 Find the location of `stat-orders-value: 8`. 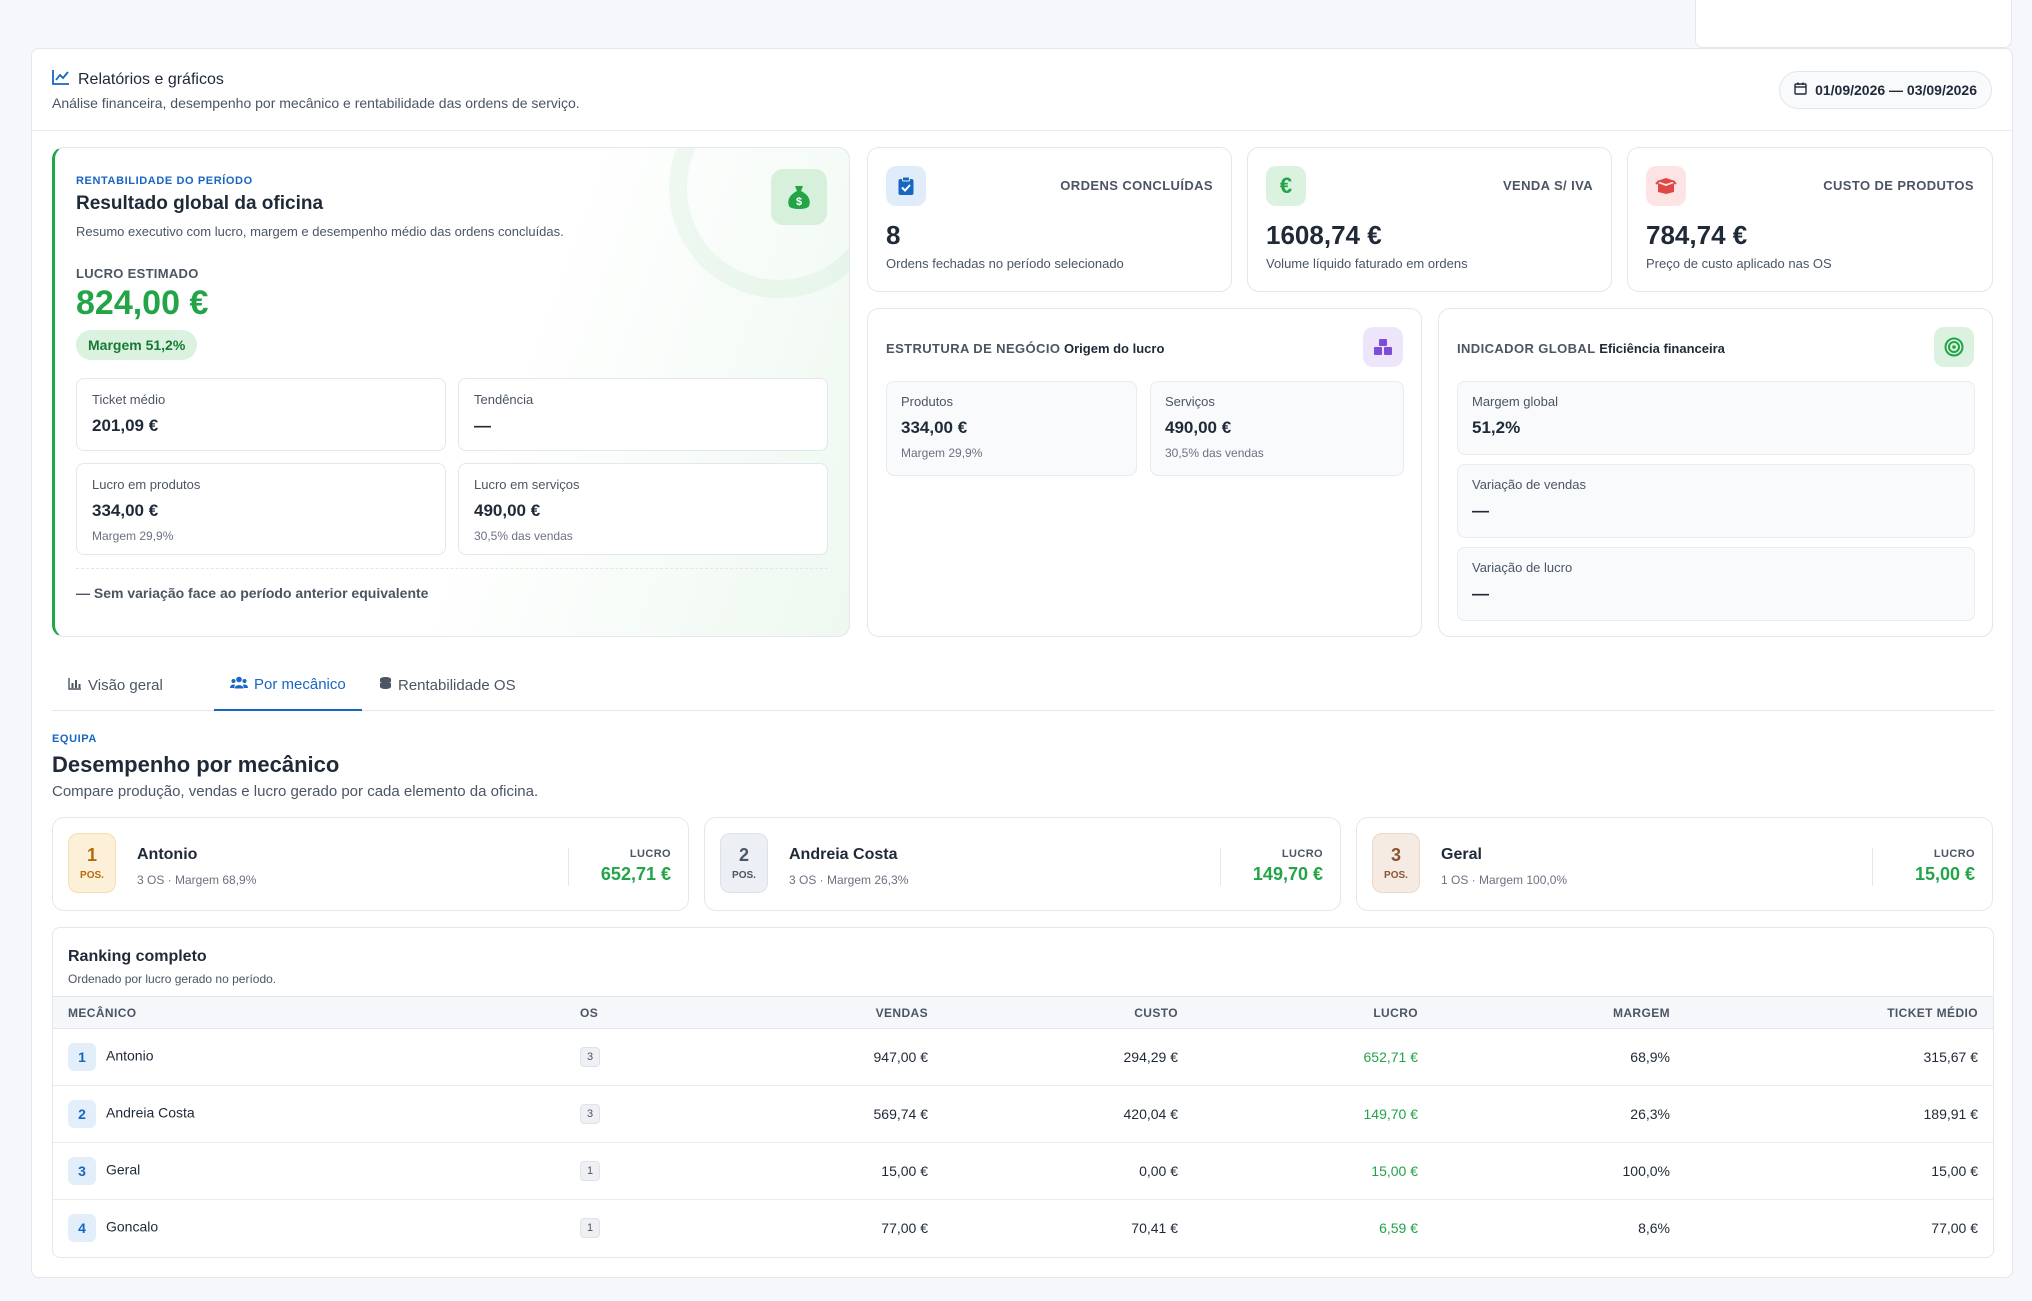

stat-orders-value: 8 is located at coordinates (893, 235).